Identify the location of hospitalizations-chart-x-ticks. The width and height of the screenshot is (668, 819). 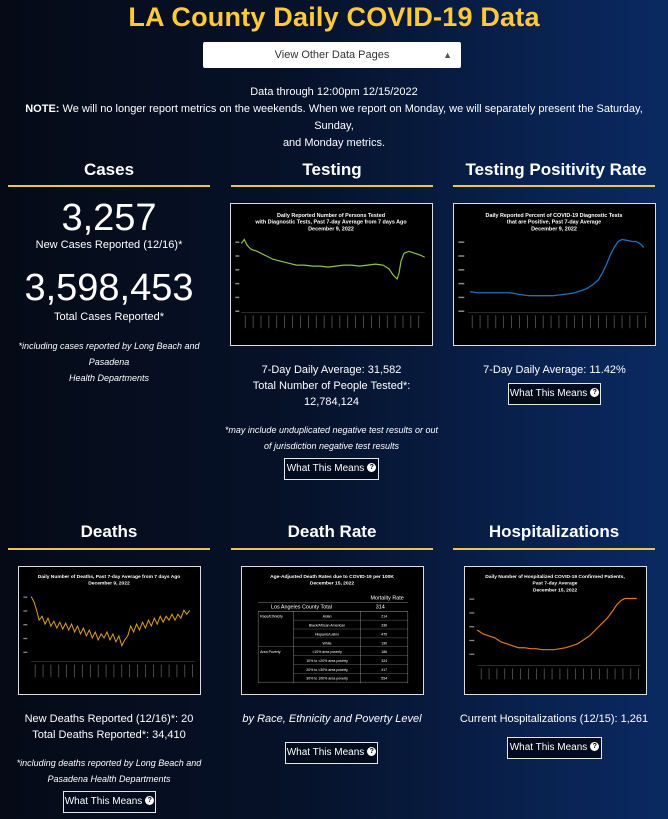
(559, 674).